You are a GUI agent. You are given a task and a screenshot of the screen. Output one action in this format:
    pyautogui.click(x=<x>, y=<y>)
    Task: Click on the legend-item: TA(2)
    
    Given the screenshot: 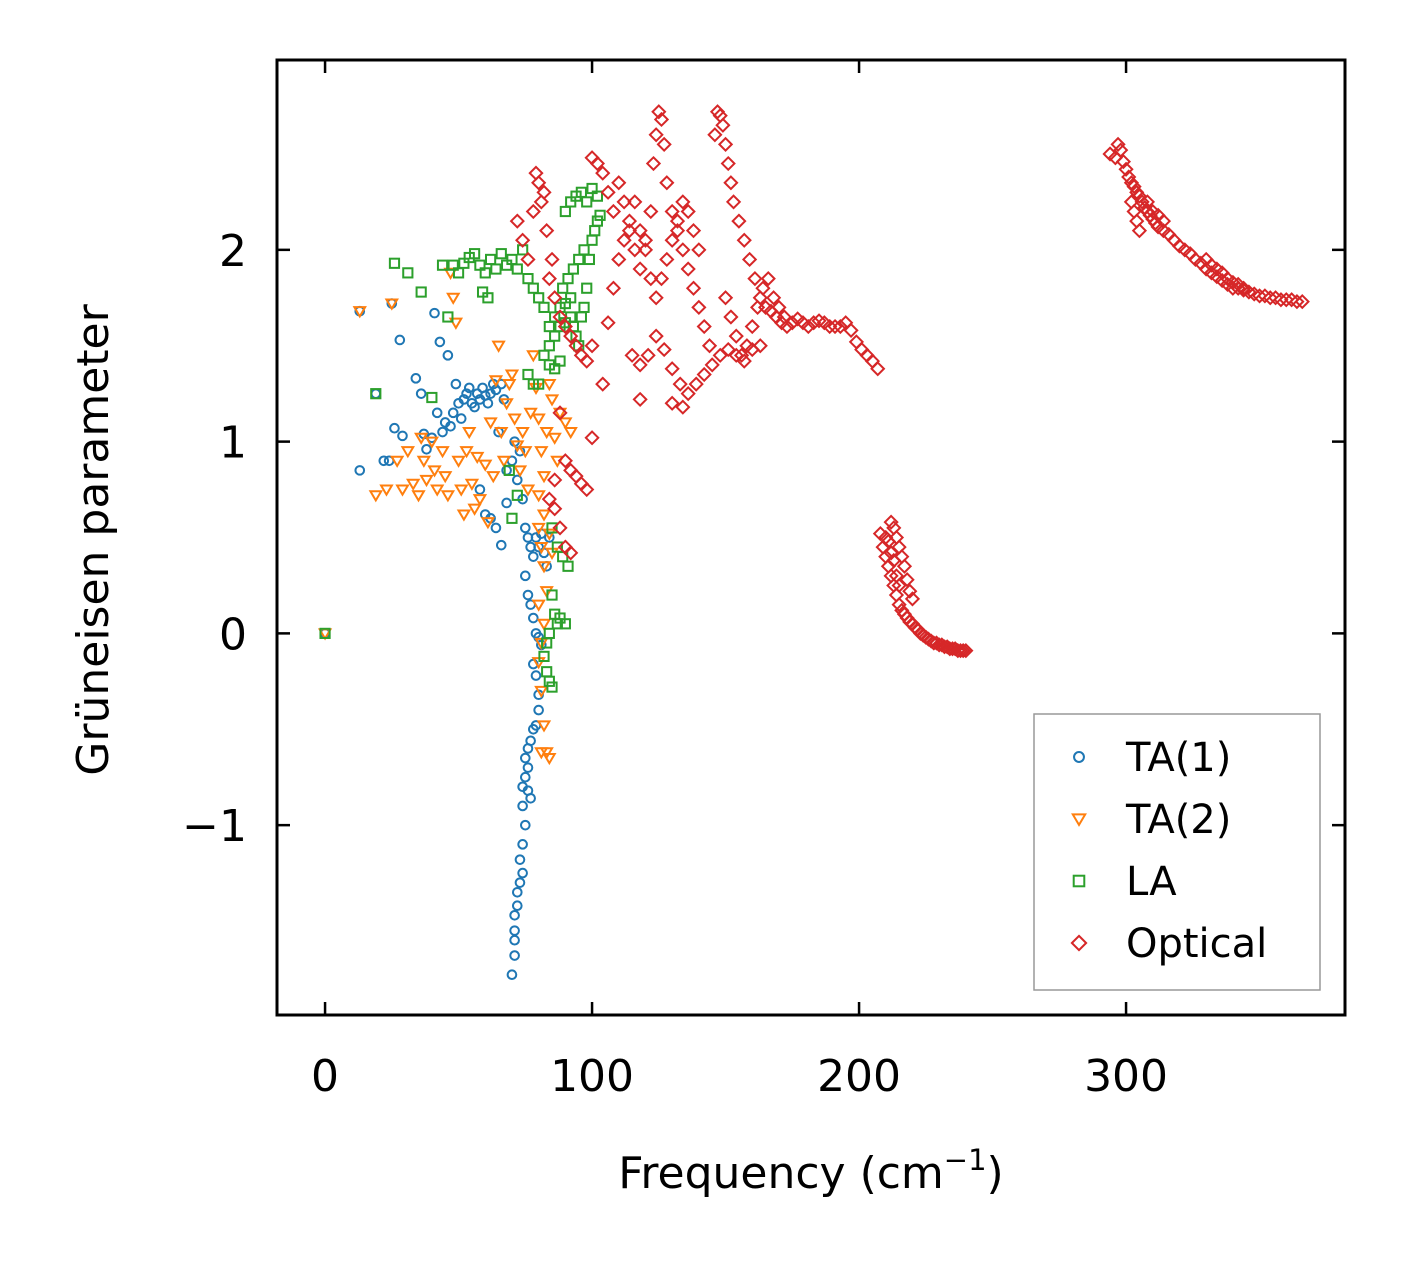 What is the action you would take?
    pyautogui.click(x=1151, y=820)
    